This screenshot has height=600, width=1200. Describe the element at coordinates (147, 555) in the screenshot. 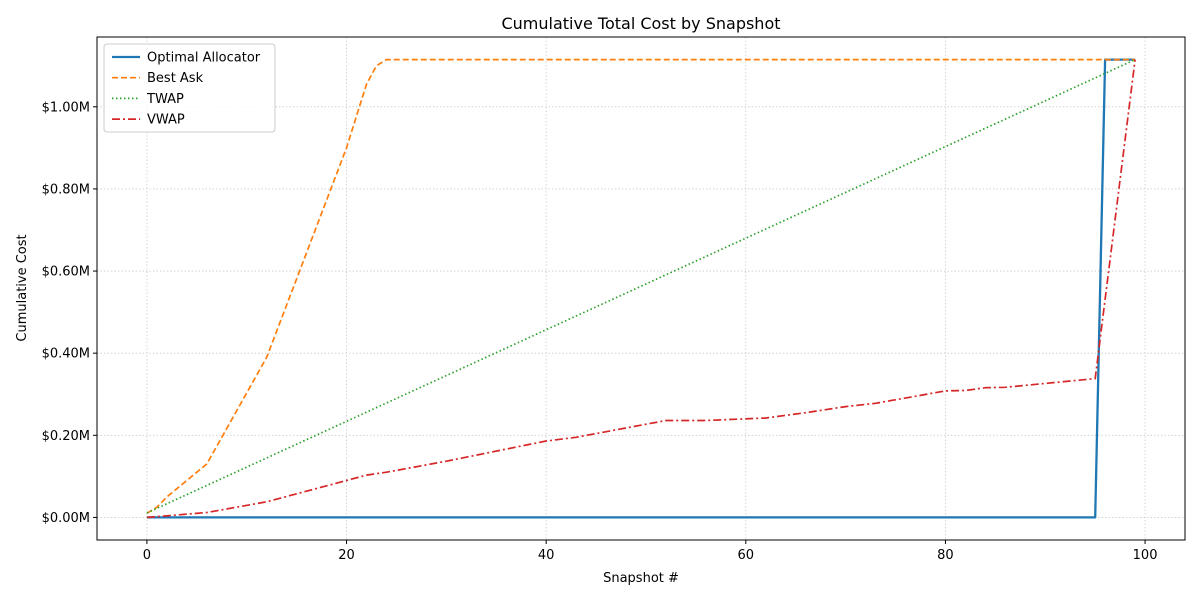

I see `x-tick-label: 0` at that location.